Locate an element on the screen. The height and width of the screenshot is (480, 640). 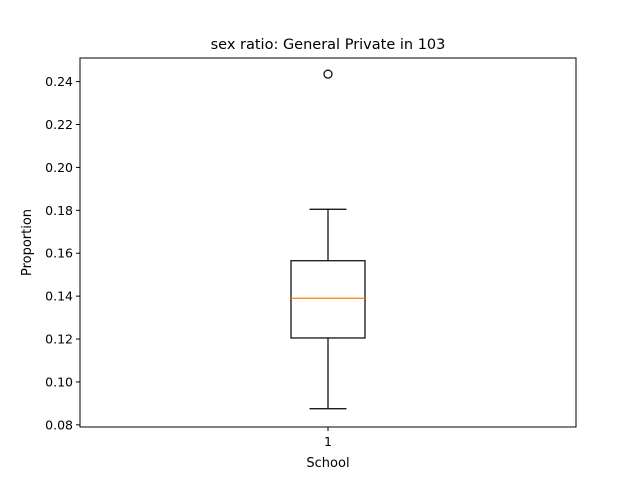
y-tick-label: 0.20 is located at coordinates (59, 167).